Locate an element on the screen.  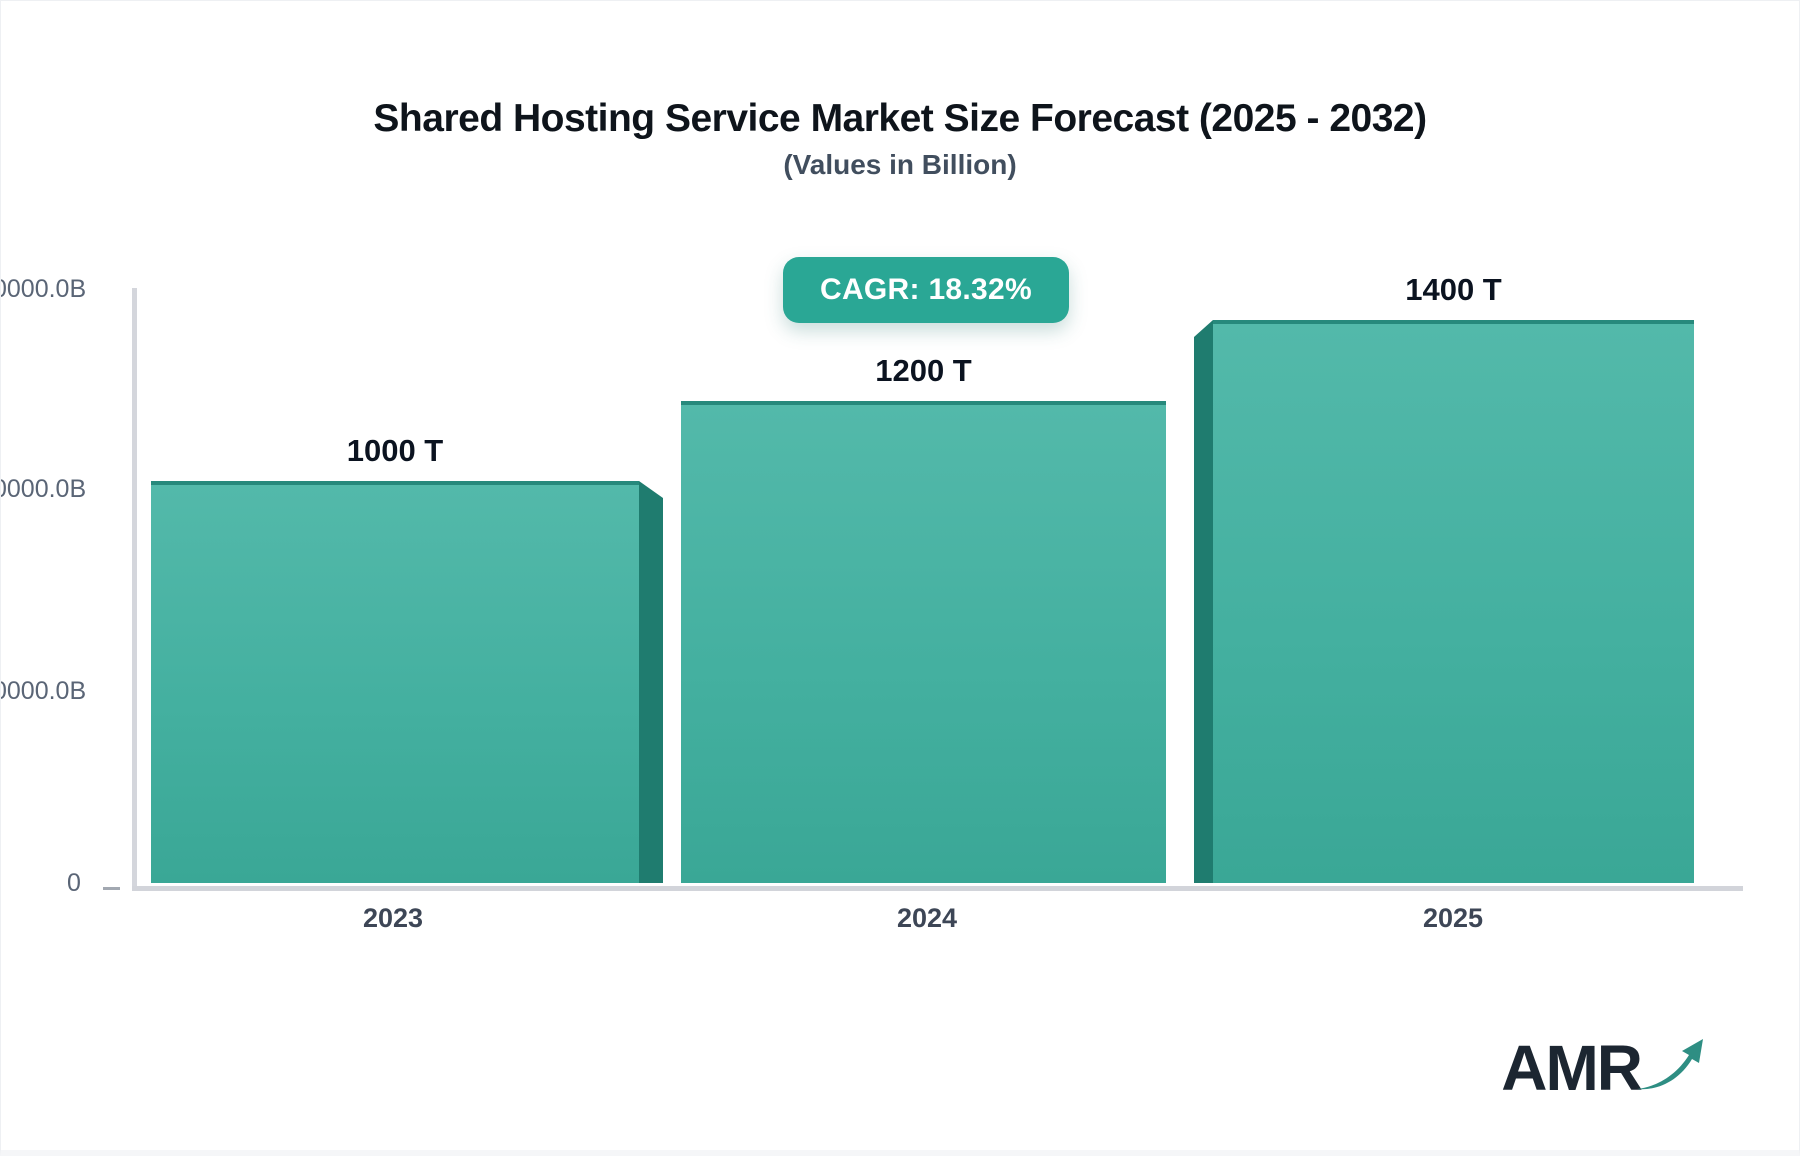
bar-2024 is located at coordinates (923, 642).